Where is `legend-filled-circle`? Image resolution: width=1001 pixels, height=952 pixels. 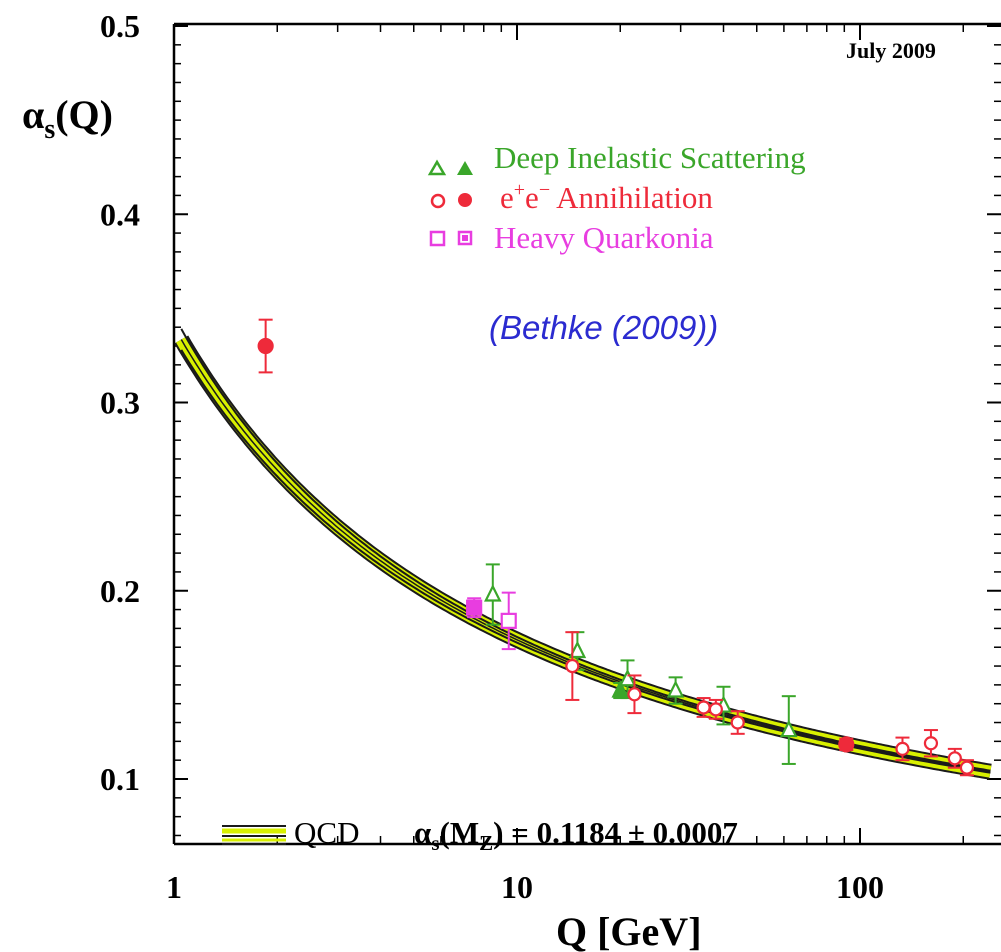 legend-filled-circle is located at coordinates (465, 200).